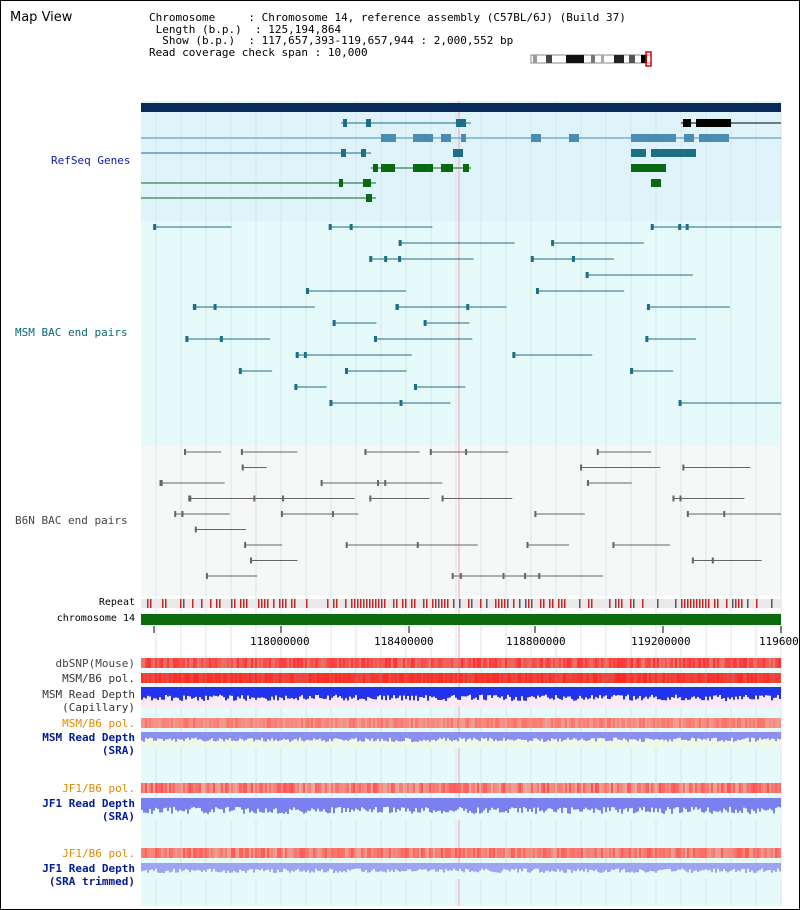  I want to click on track-label-refseq: RefSeq Genes, so click(91, 160).